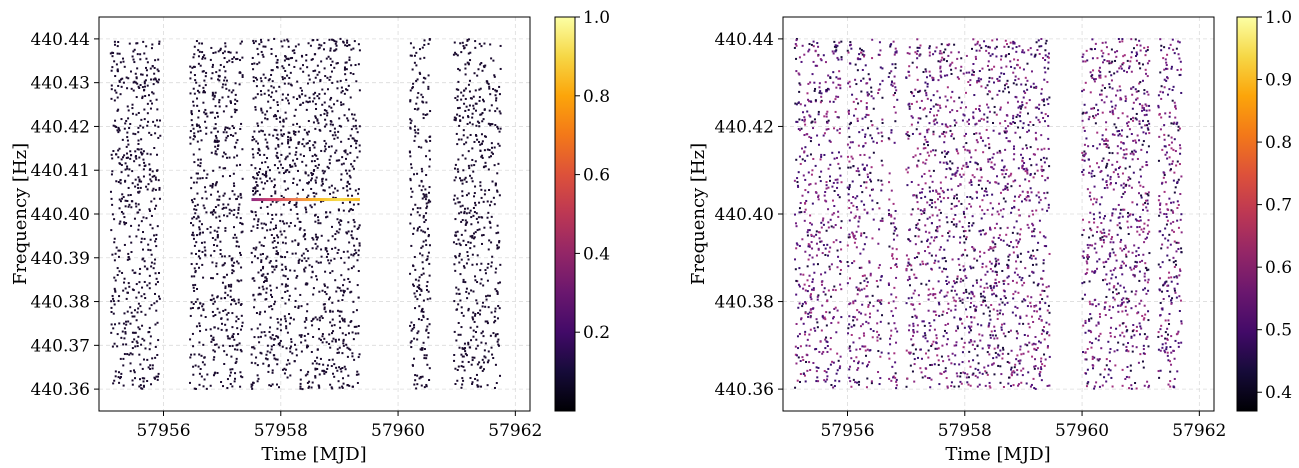  What do you see at coordinates (582, 210) in the screenshot?
I see `left-colorbar: 0.20.40.60.81.0` at bounding box center [582, 210].